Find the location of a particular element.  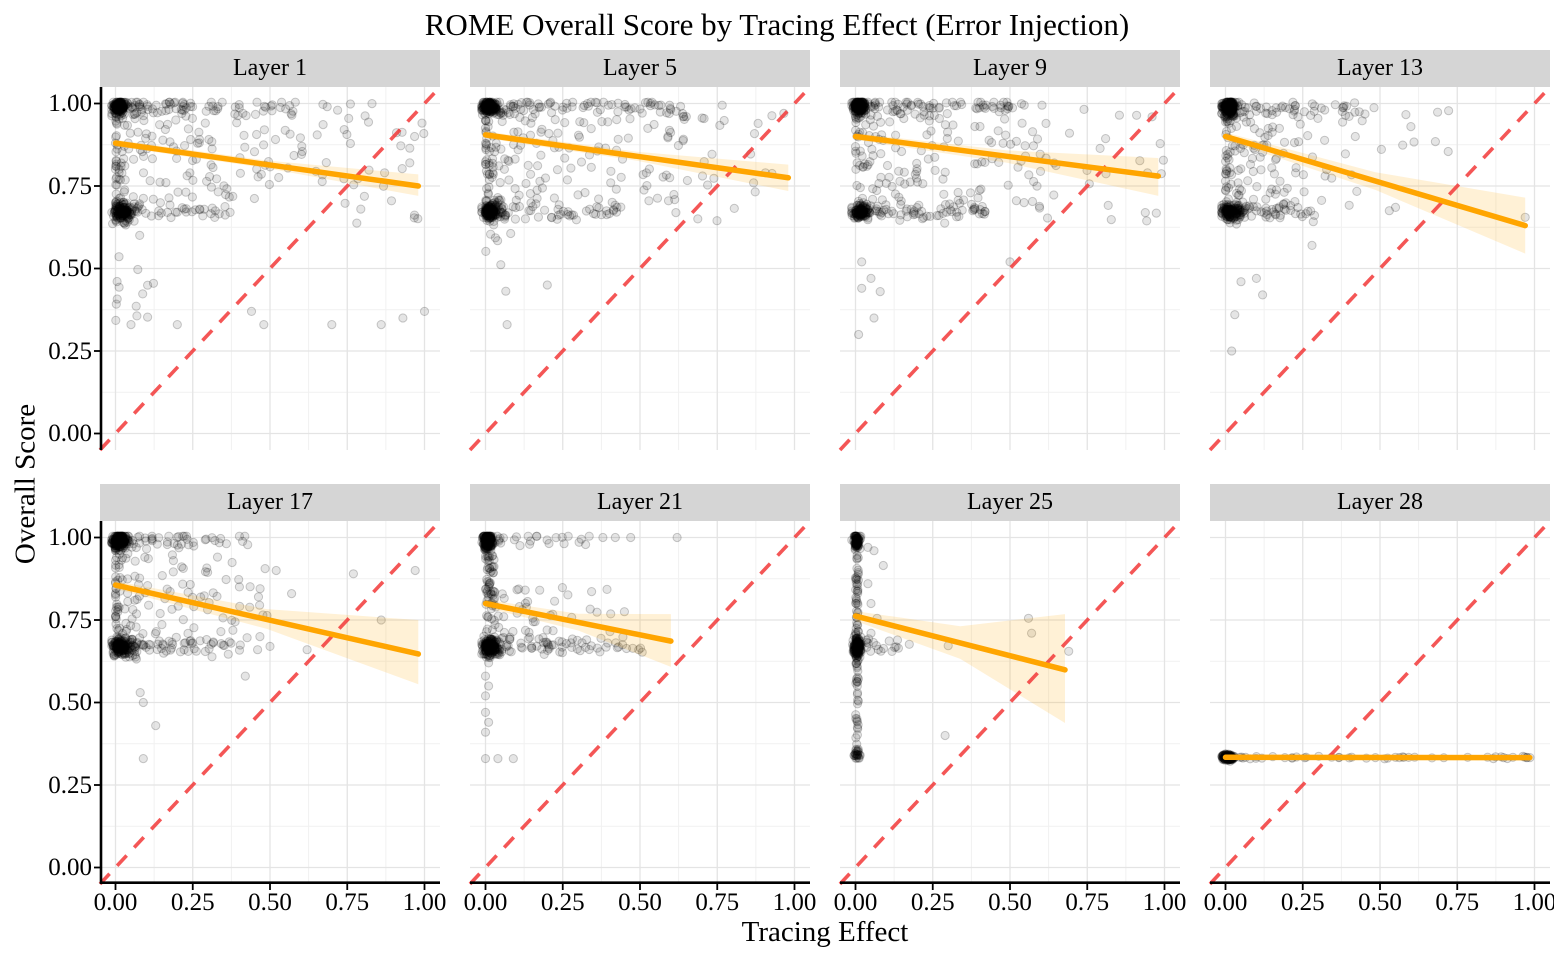

facet-strip-label: Layer 17 is located at coordinates (270, 502).